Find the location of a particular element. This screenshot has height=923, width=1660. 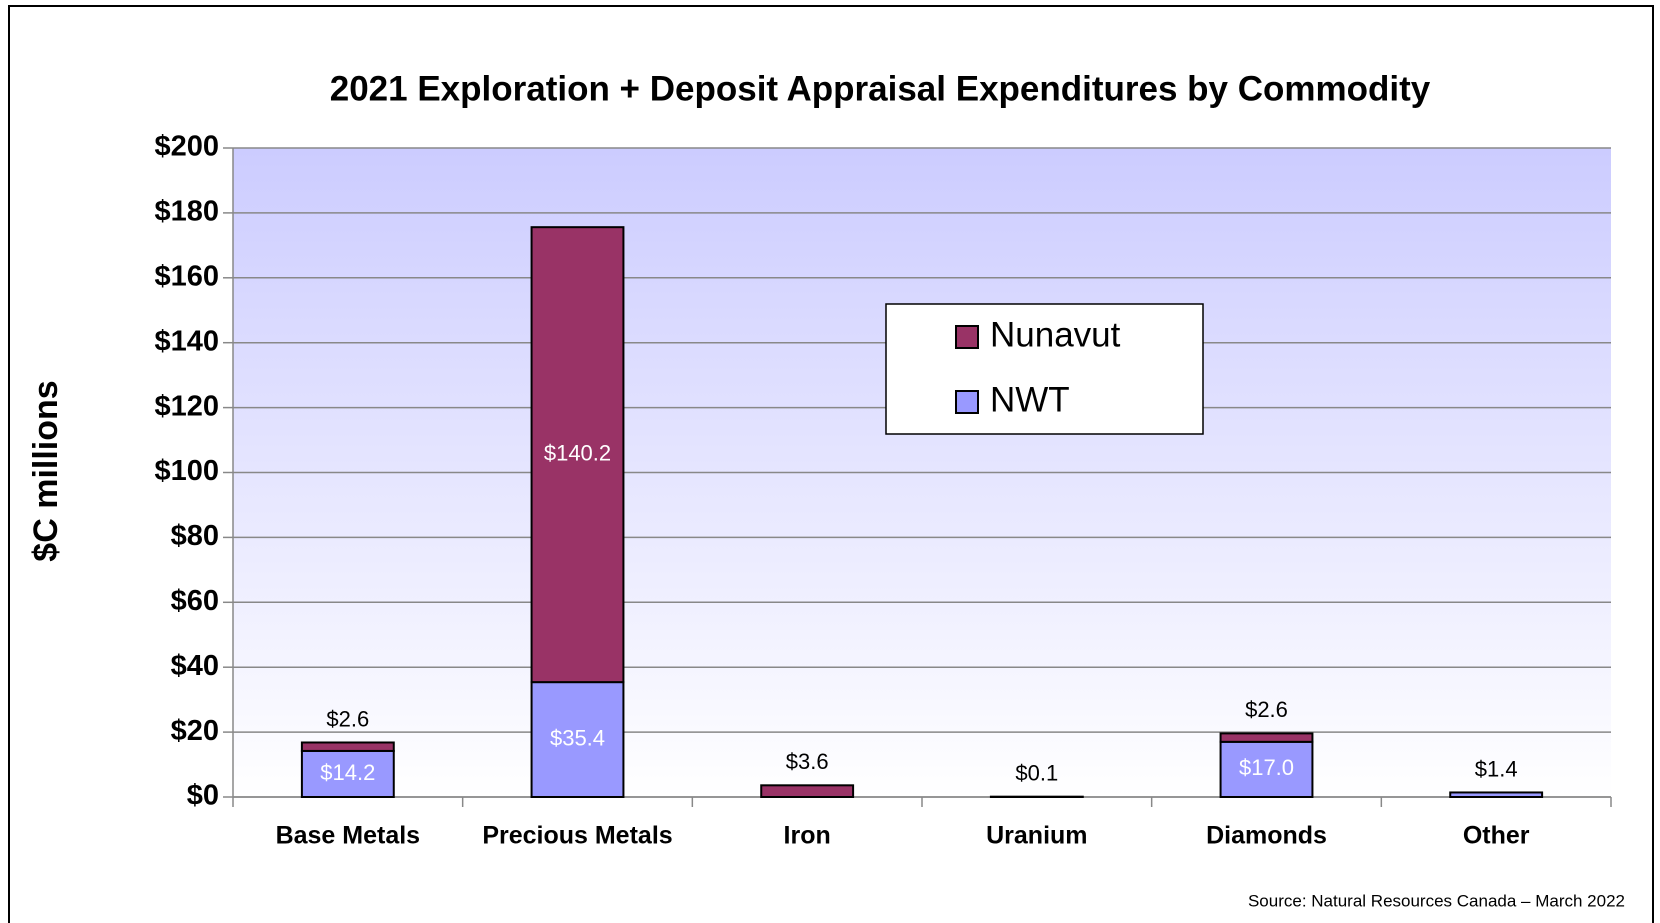

x-tick-label: Base Metals is located at coordinates (348, 836).